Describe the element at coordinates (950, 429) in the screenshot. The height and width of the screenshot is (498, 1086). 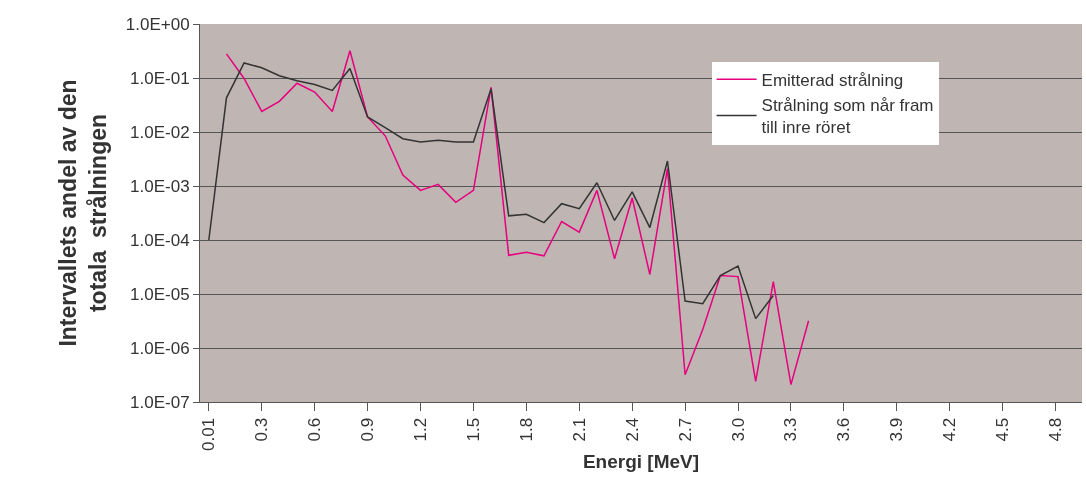
I see `x-tick-label: 4.2` at that location.